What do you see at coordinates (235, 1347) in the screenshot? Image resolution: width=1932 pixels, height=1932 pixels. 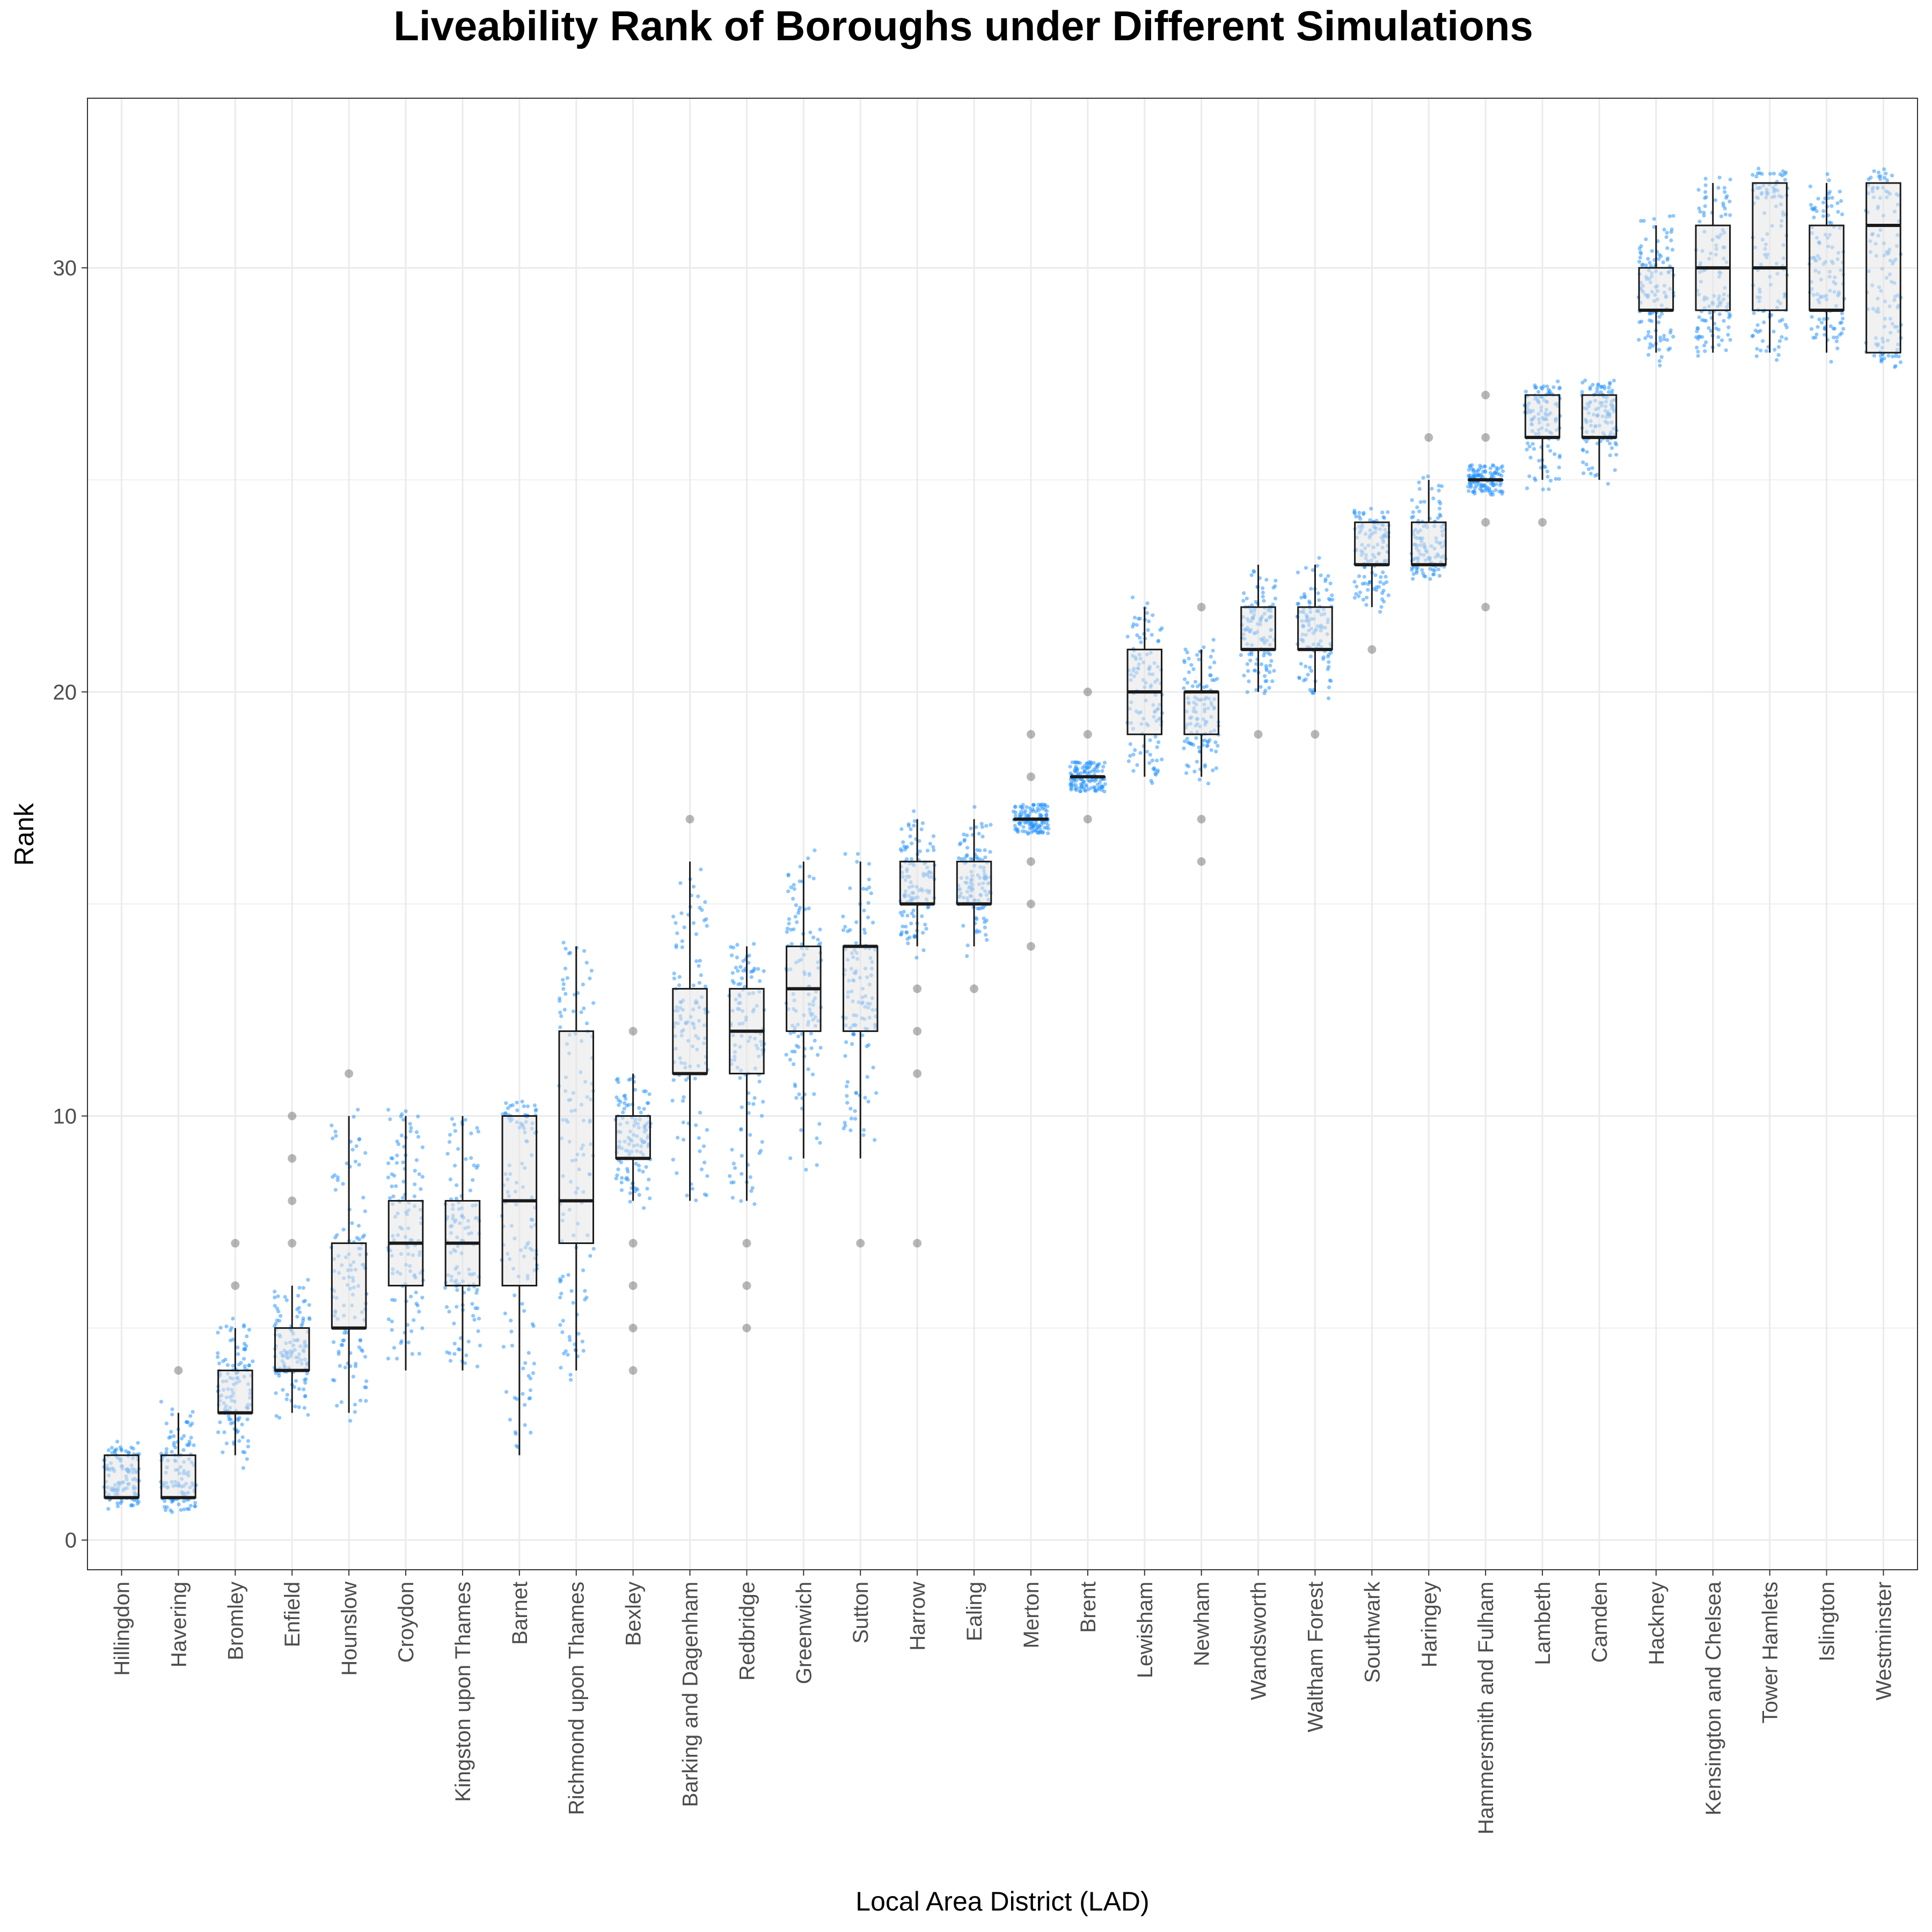 I see `boxplot-bromley` at bounding box center [235, 1347].